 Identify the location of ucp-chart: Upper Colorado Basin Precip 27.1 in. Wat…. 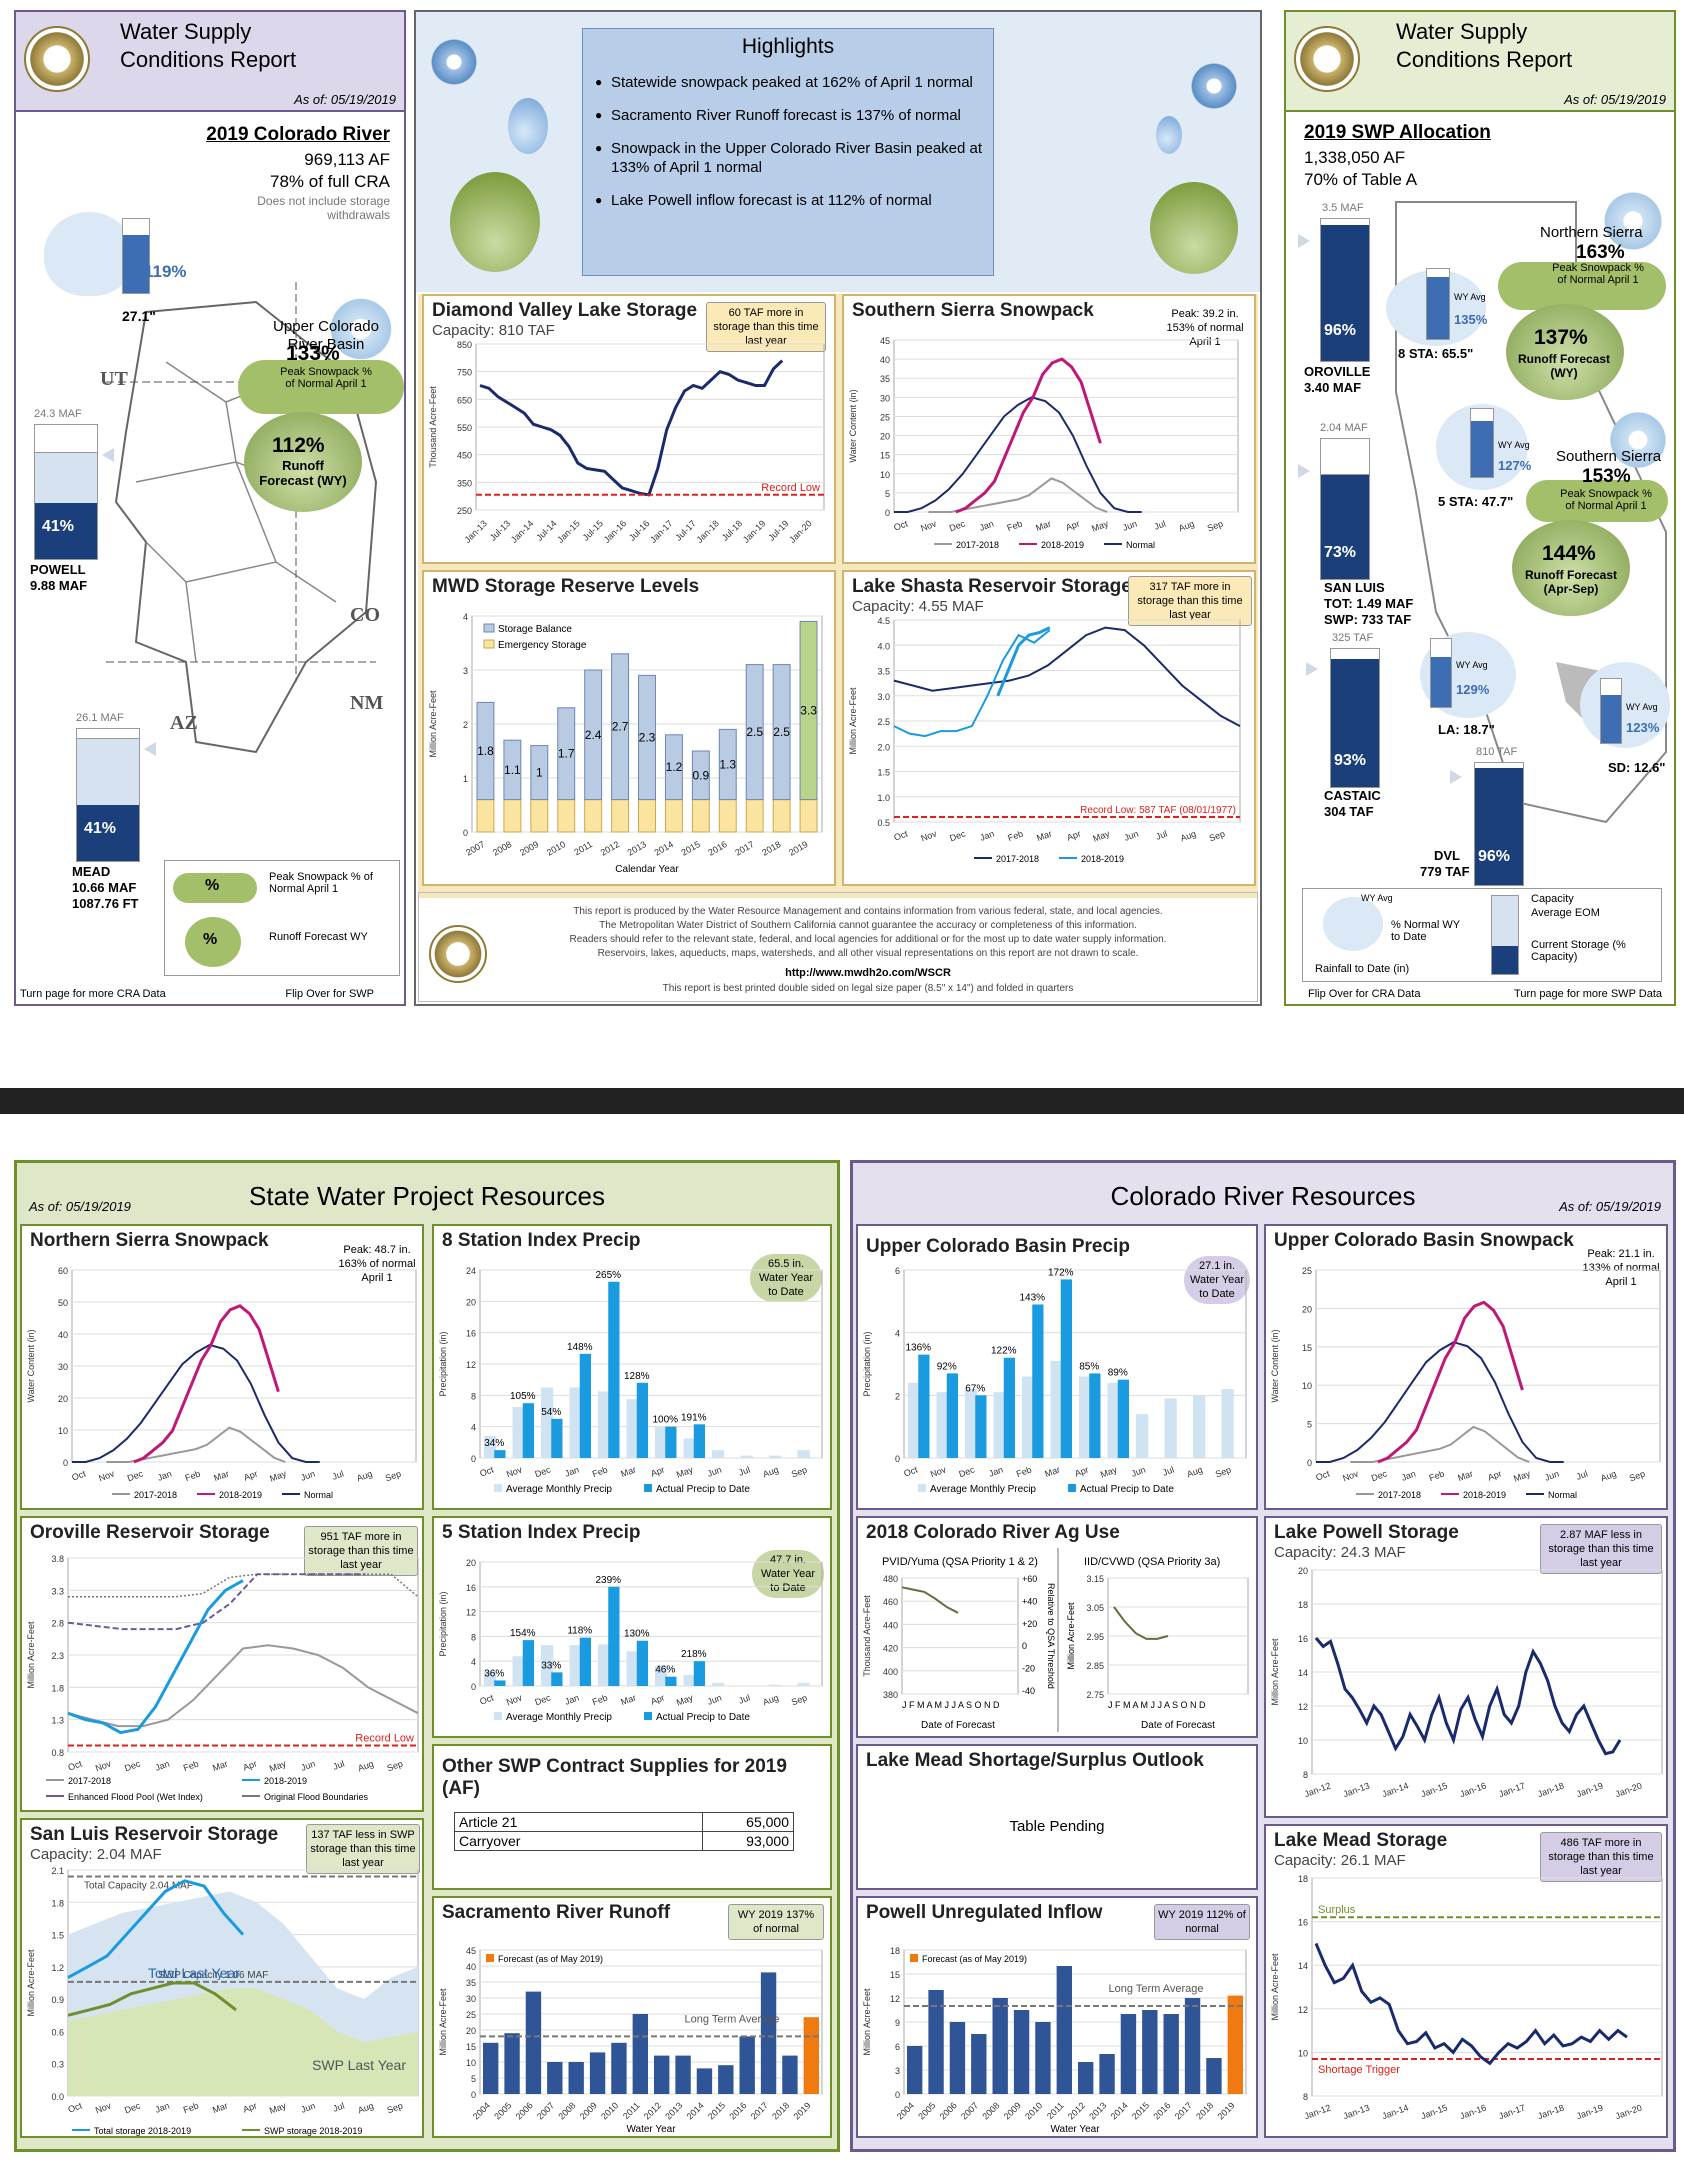
(1057, 1367).